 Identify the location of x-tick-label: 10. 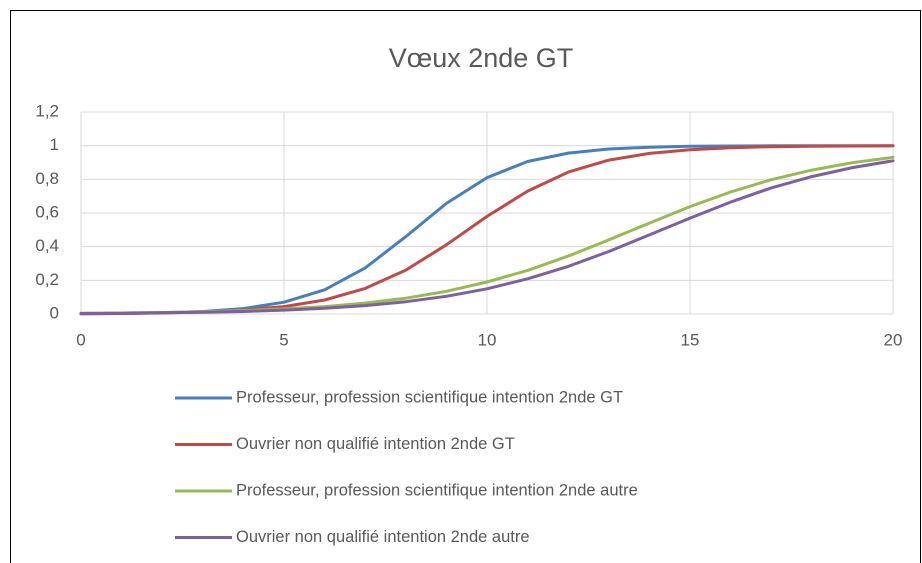
(487, 339).